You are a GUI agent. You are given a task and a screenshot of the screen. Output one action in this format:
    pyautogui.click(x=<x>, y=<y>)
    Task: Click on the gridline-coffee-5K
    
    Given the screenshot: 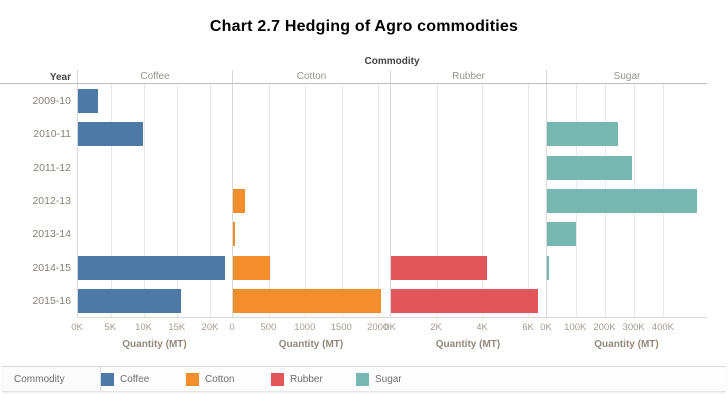 What is the action you would take?
    pyautogui.click(x=112, y=200)
    